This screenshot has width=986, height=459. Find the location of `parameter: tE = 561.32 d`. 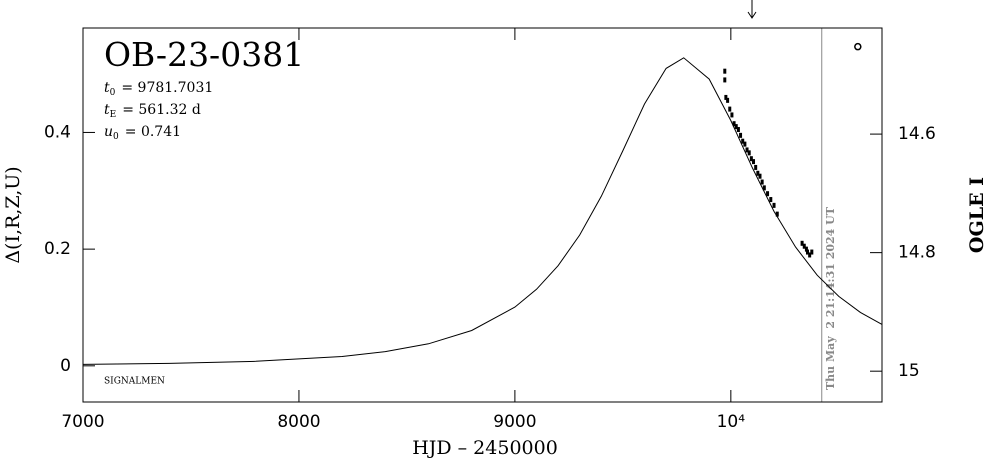

parameter: tE = 561.32 d is located at coordinates (152, 111).